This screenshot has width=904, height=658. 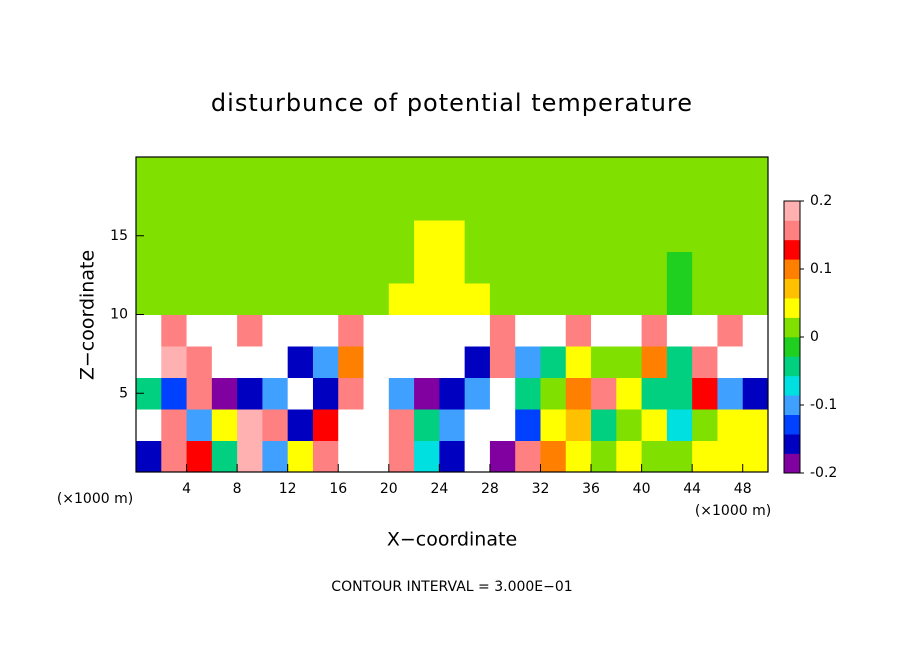 I want to click on x-tick-label: 32, so click(x=541, y=489).